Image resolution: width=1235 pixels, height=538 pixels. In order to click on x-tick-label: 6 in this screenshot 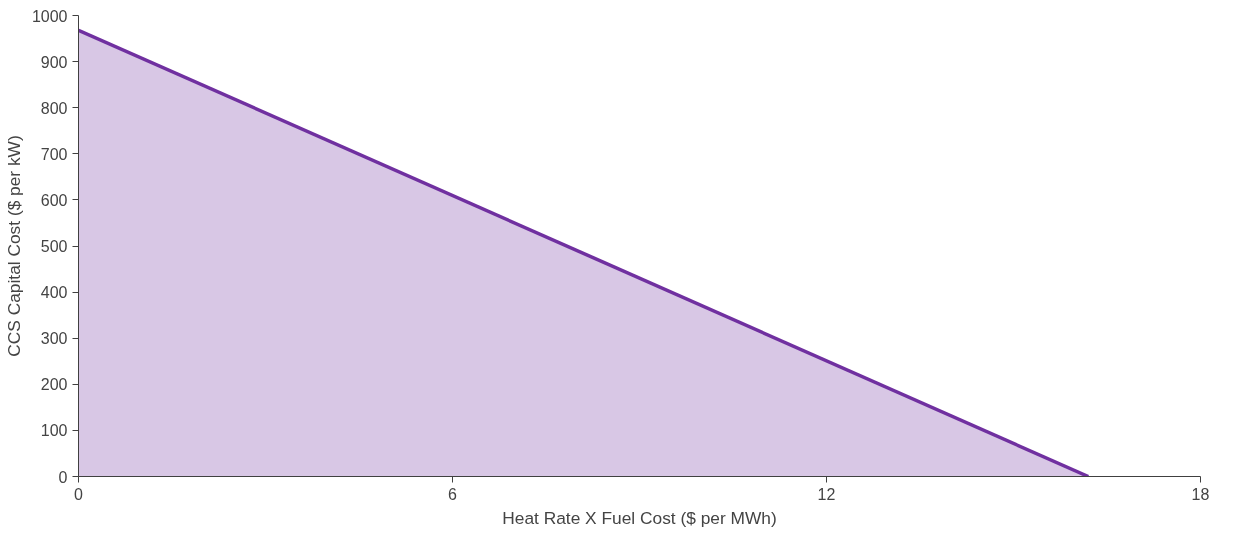, I will do `click(453, 494)`.